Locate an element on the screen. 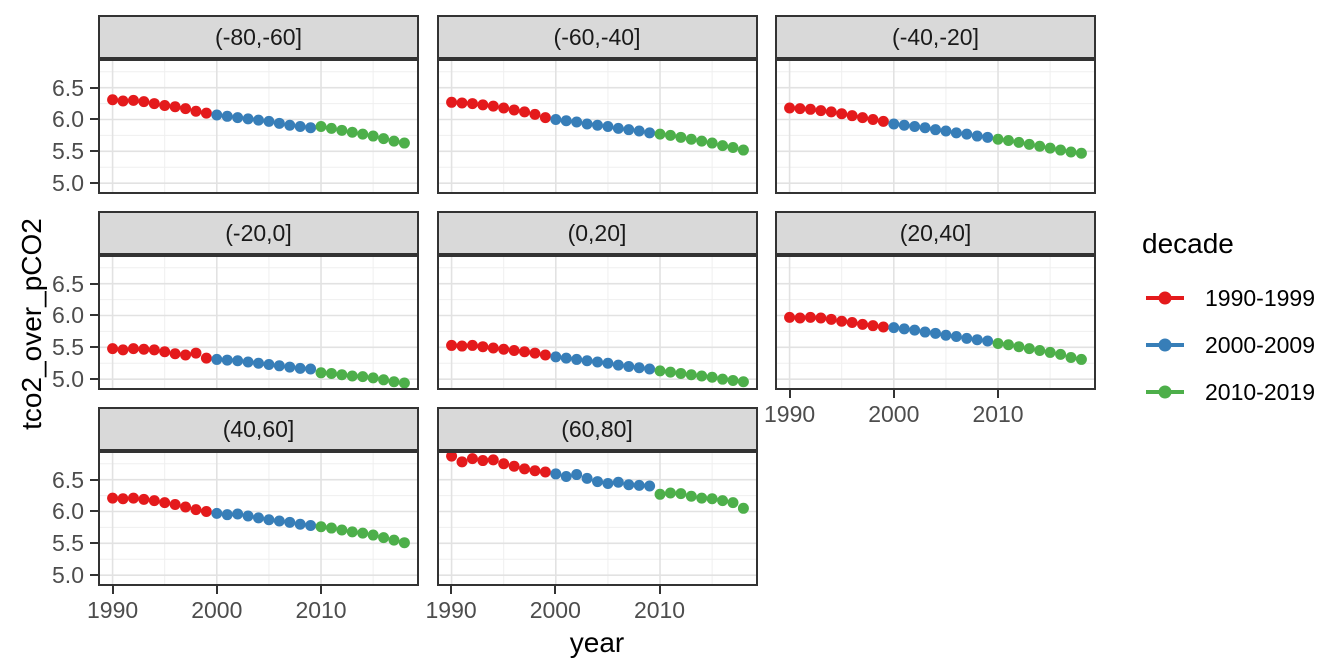 The width and height of the screenshot is (1344, 672). facet-strip-label: (-60,-40] is located at coordinates (597, 36).